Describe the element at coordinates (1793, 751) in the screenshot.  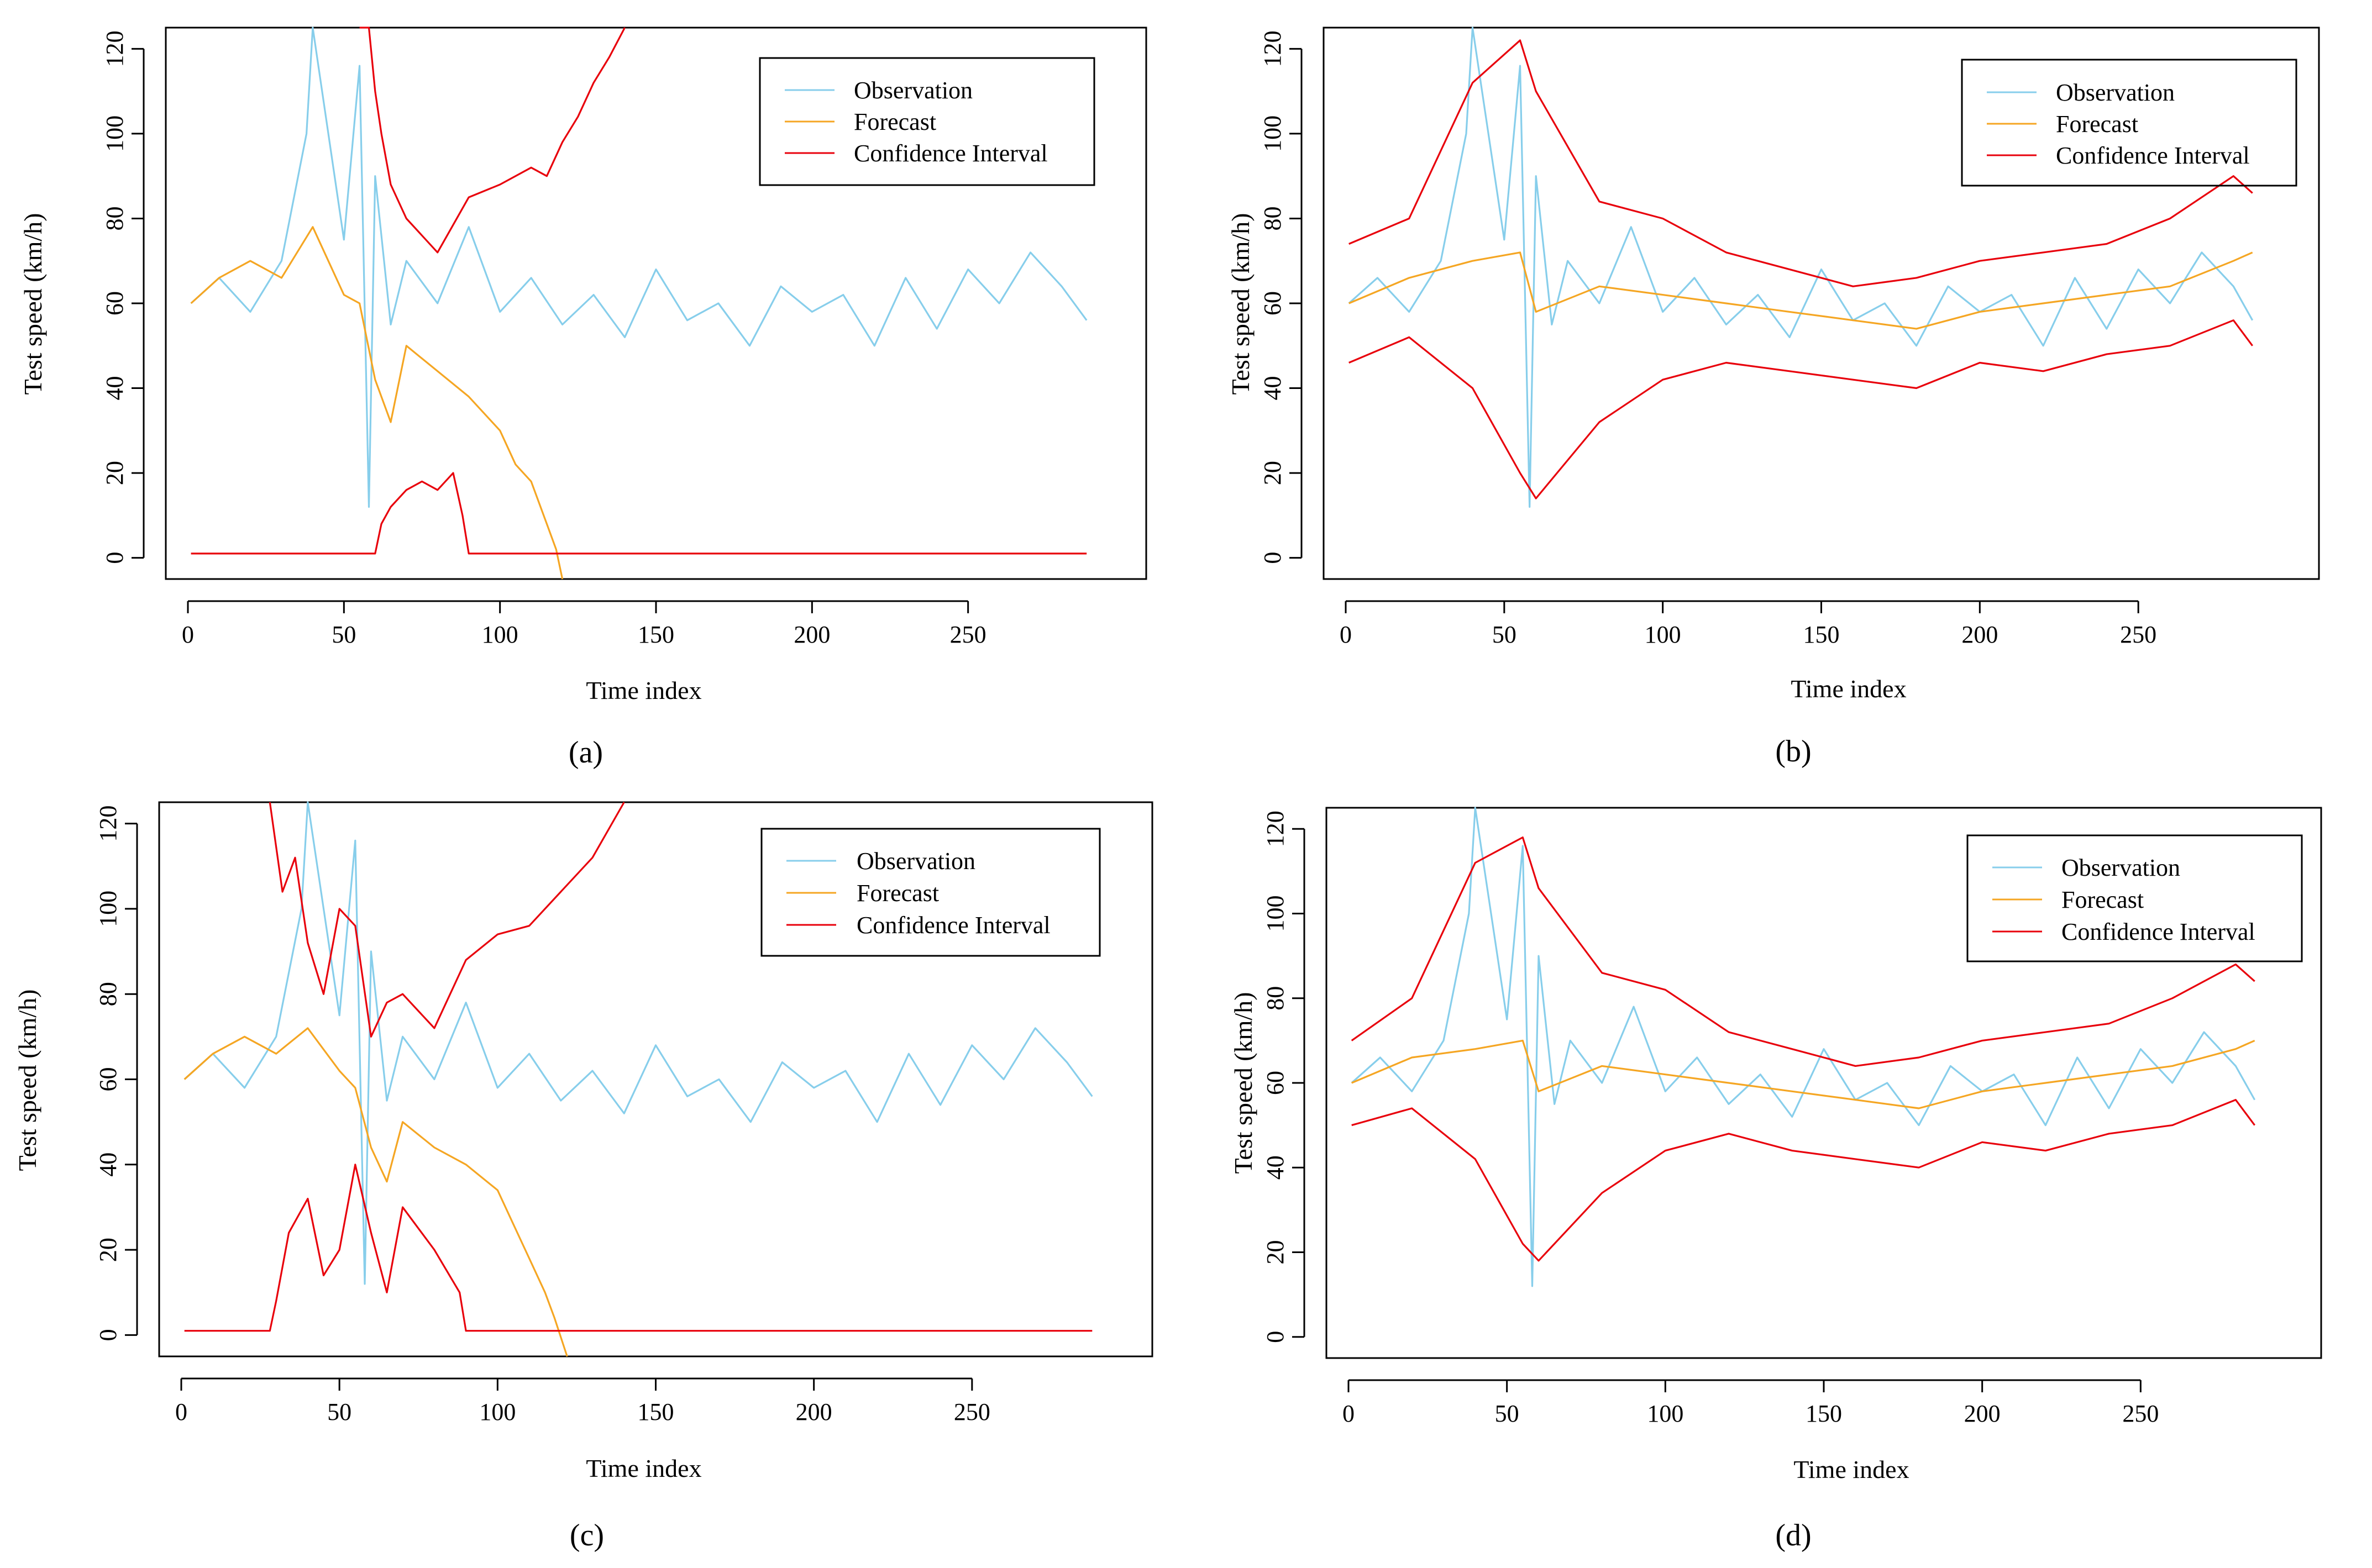
I see `panel-label: (b)` at that location.